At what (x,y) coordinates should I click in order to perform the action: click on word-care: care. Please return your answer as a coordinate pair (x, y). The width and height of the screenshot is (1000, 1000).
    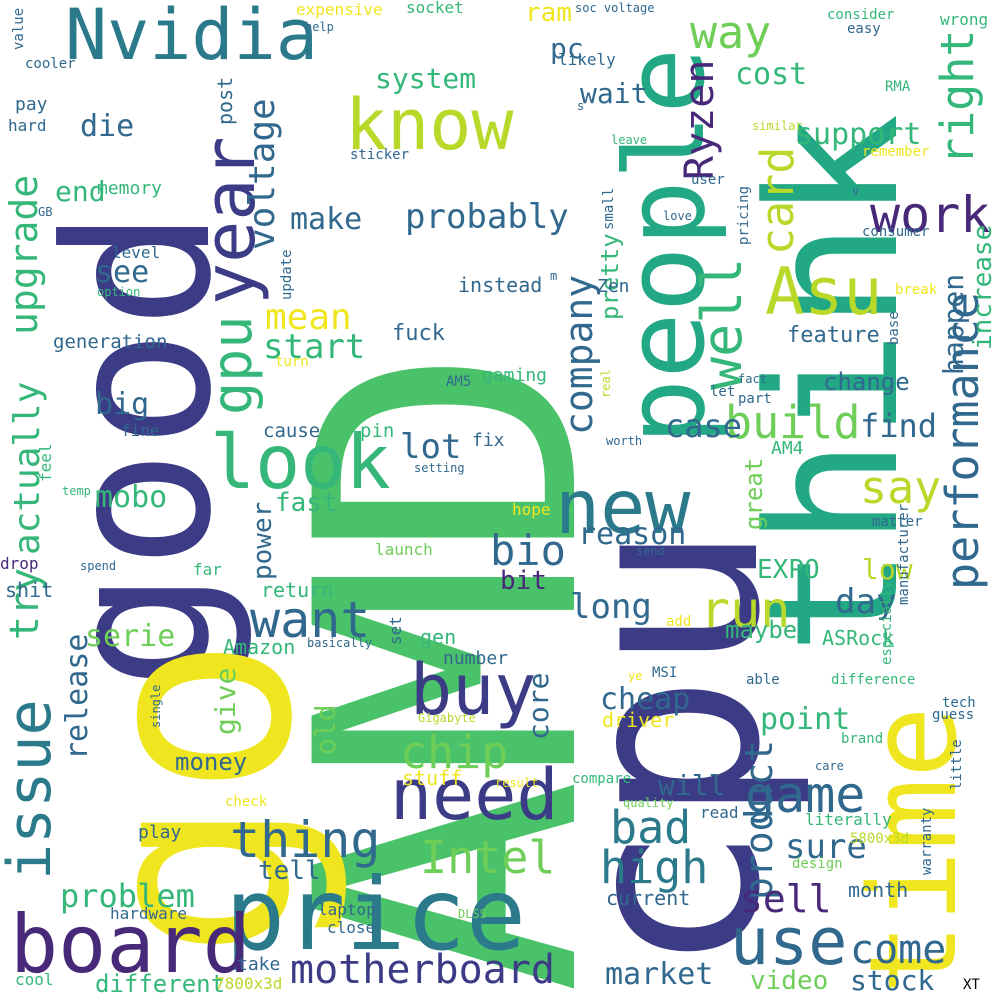
    Looking at the image, I should click on (829, 766).